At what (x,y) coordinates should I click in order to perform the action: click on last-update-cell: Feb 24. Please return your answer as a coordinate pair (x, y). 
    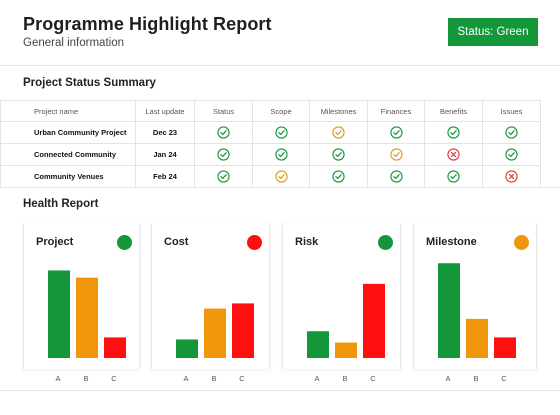
    Looking at the image, I should click on (165, 176).